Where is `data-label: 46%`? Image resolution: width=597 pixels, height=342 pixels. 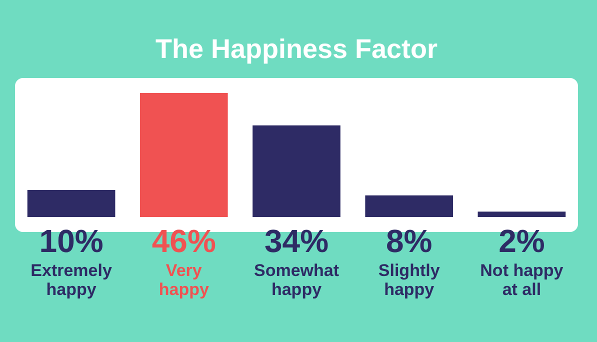 data-label: 46% is located at coordinates (184, 241).